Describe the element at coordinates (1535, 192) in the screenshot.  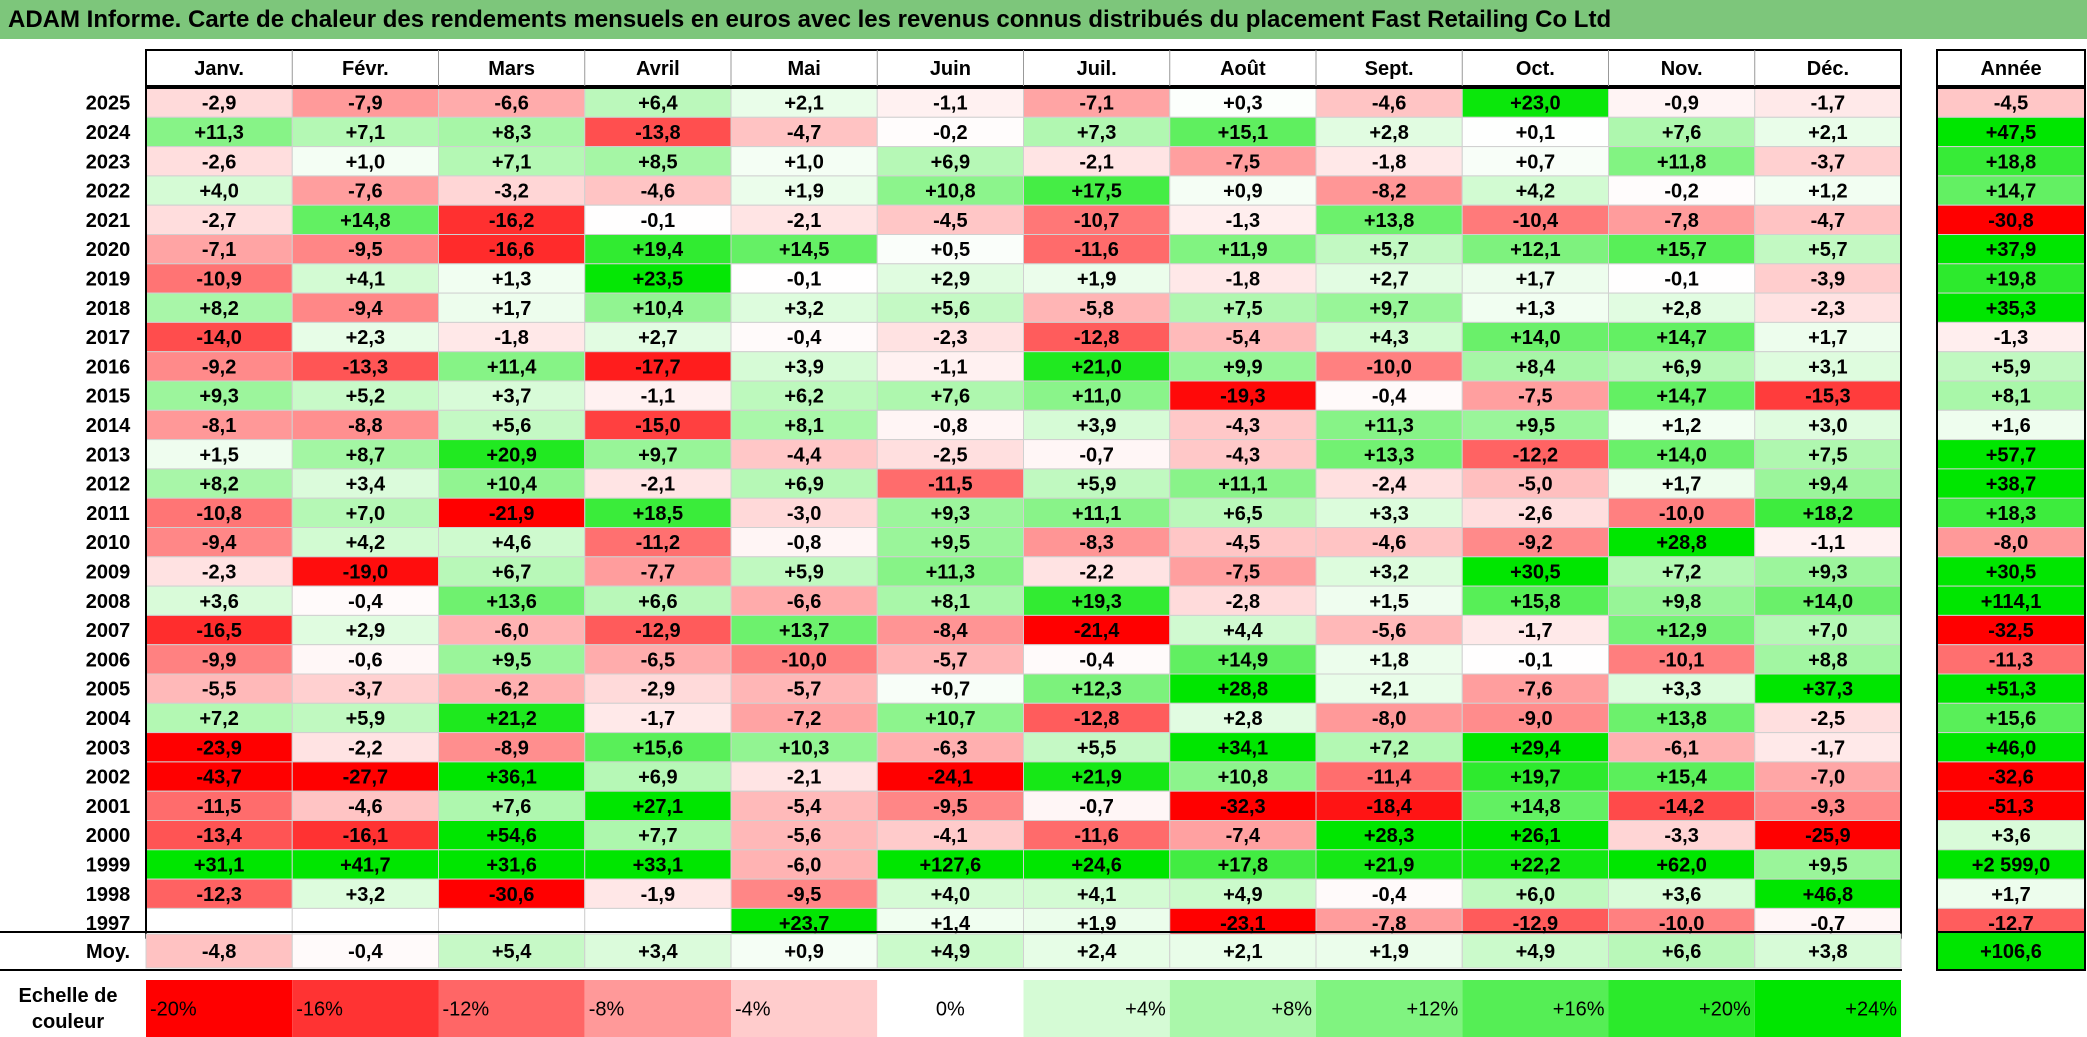
I see `heatmap-cell-value: +4,2` at that location.